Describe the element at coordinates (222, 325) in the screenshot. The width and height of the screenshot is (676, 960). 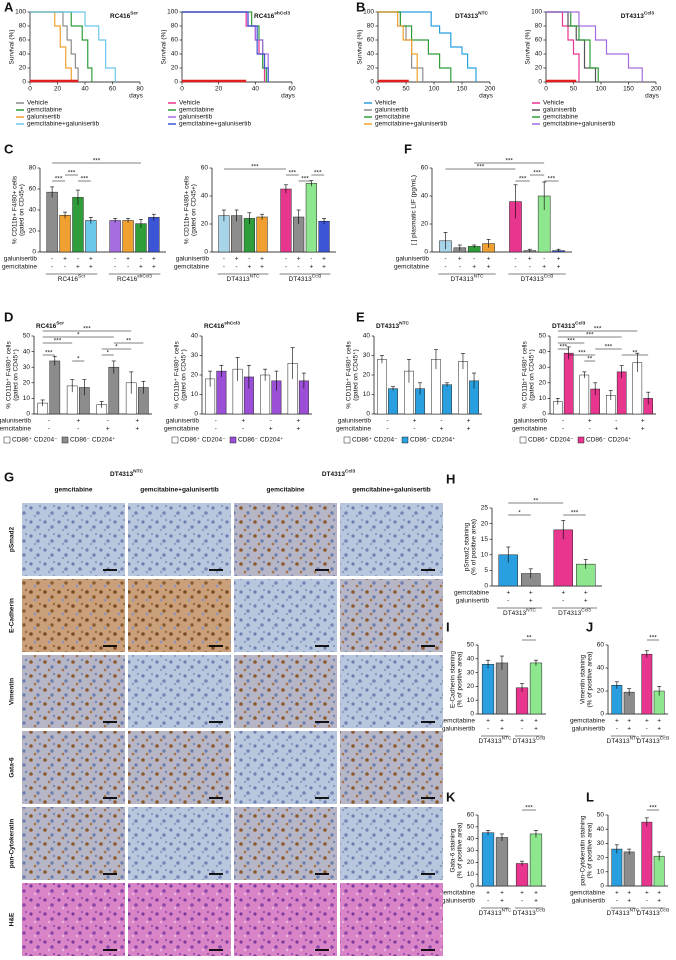
I see `chart-title: RC416shCcl3` at that location.